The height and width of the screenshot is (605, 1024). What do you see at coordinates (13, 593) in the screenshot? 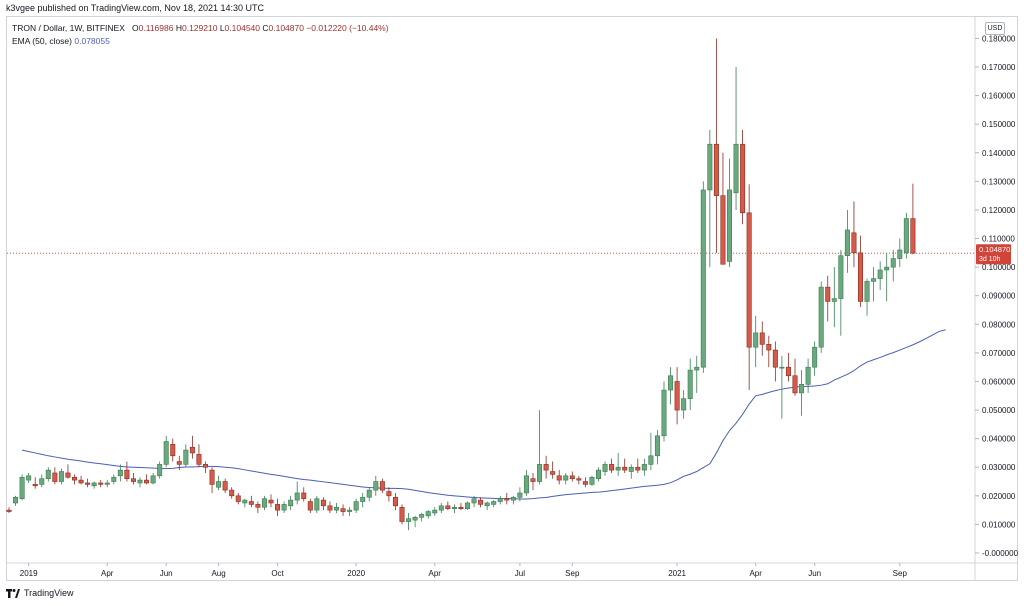
I see `tradingview-logo-icon` at bounding box center [13, 593].